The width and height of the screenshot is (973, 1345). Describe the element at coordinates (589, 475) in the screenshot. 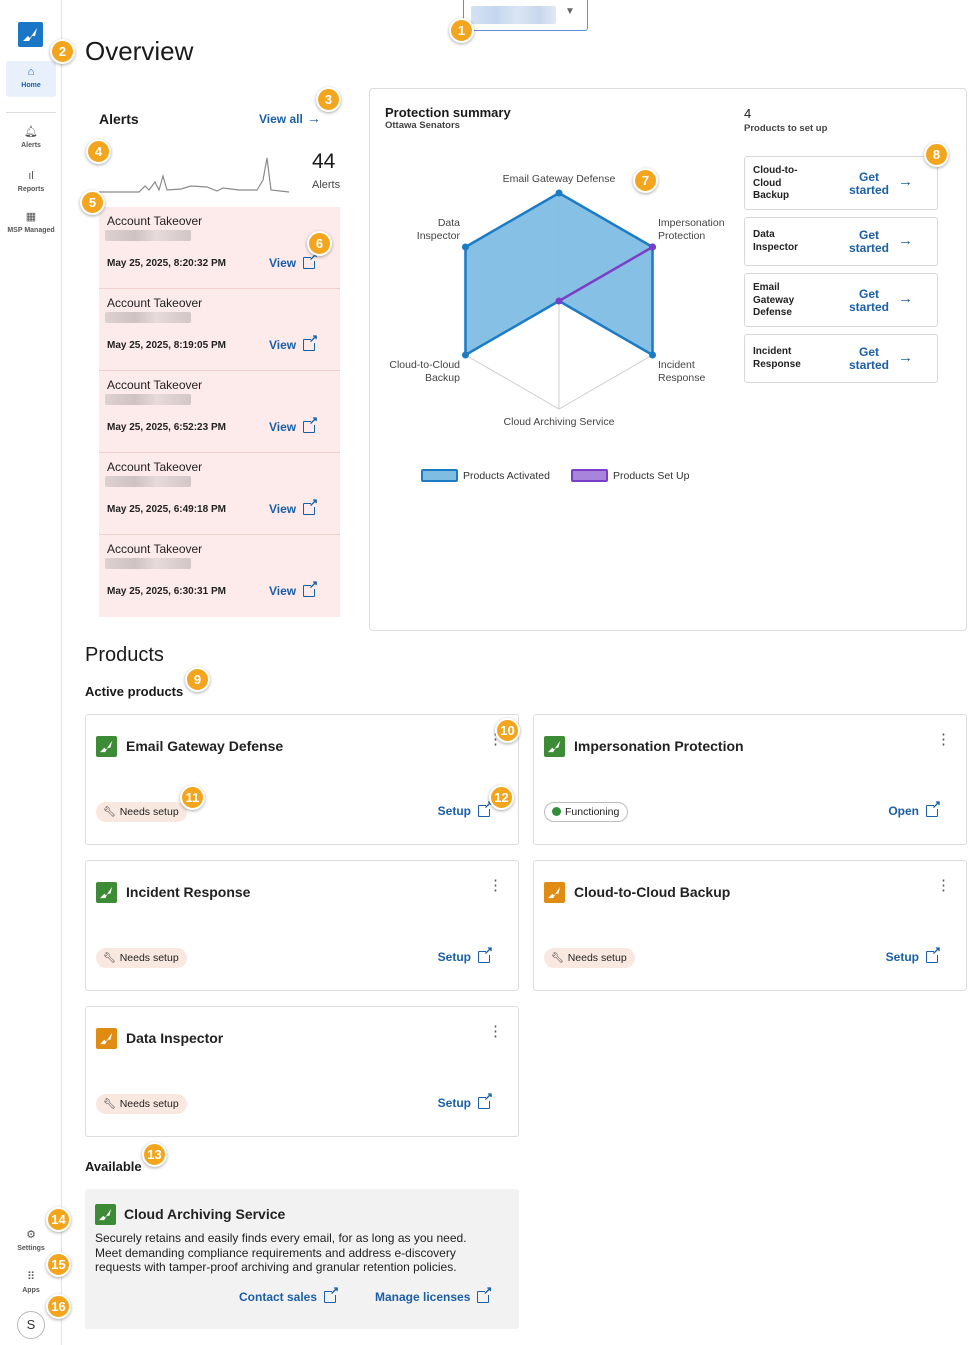

I see `legend-swatch-setup` at that location.